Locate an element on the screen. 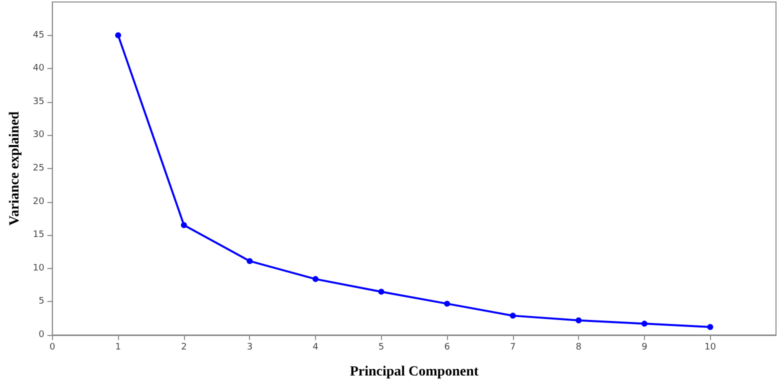 Image resolution: width=778 pixels, height=384 pixels. x-tick-label: 0 is located at coordinates (52, 347).